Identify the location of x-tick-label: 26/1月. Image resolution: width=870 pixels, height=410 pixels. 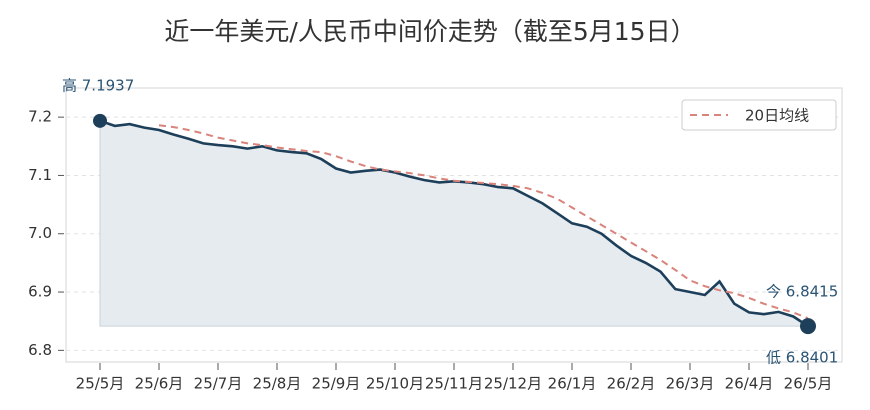
(572, 384).